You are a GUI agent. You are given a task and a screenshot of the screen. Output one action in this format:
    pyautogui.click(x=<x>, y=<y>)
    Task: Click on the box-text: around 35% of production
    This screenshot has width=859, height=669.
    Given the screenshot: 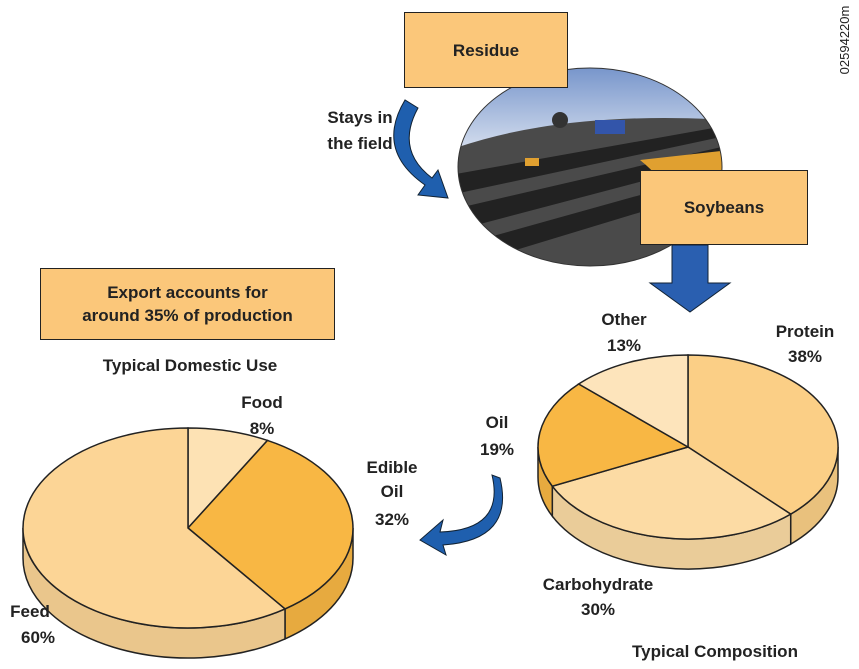 What is the action you would take?
    pyautogui.click(x=187, y=315)
    